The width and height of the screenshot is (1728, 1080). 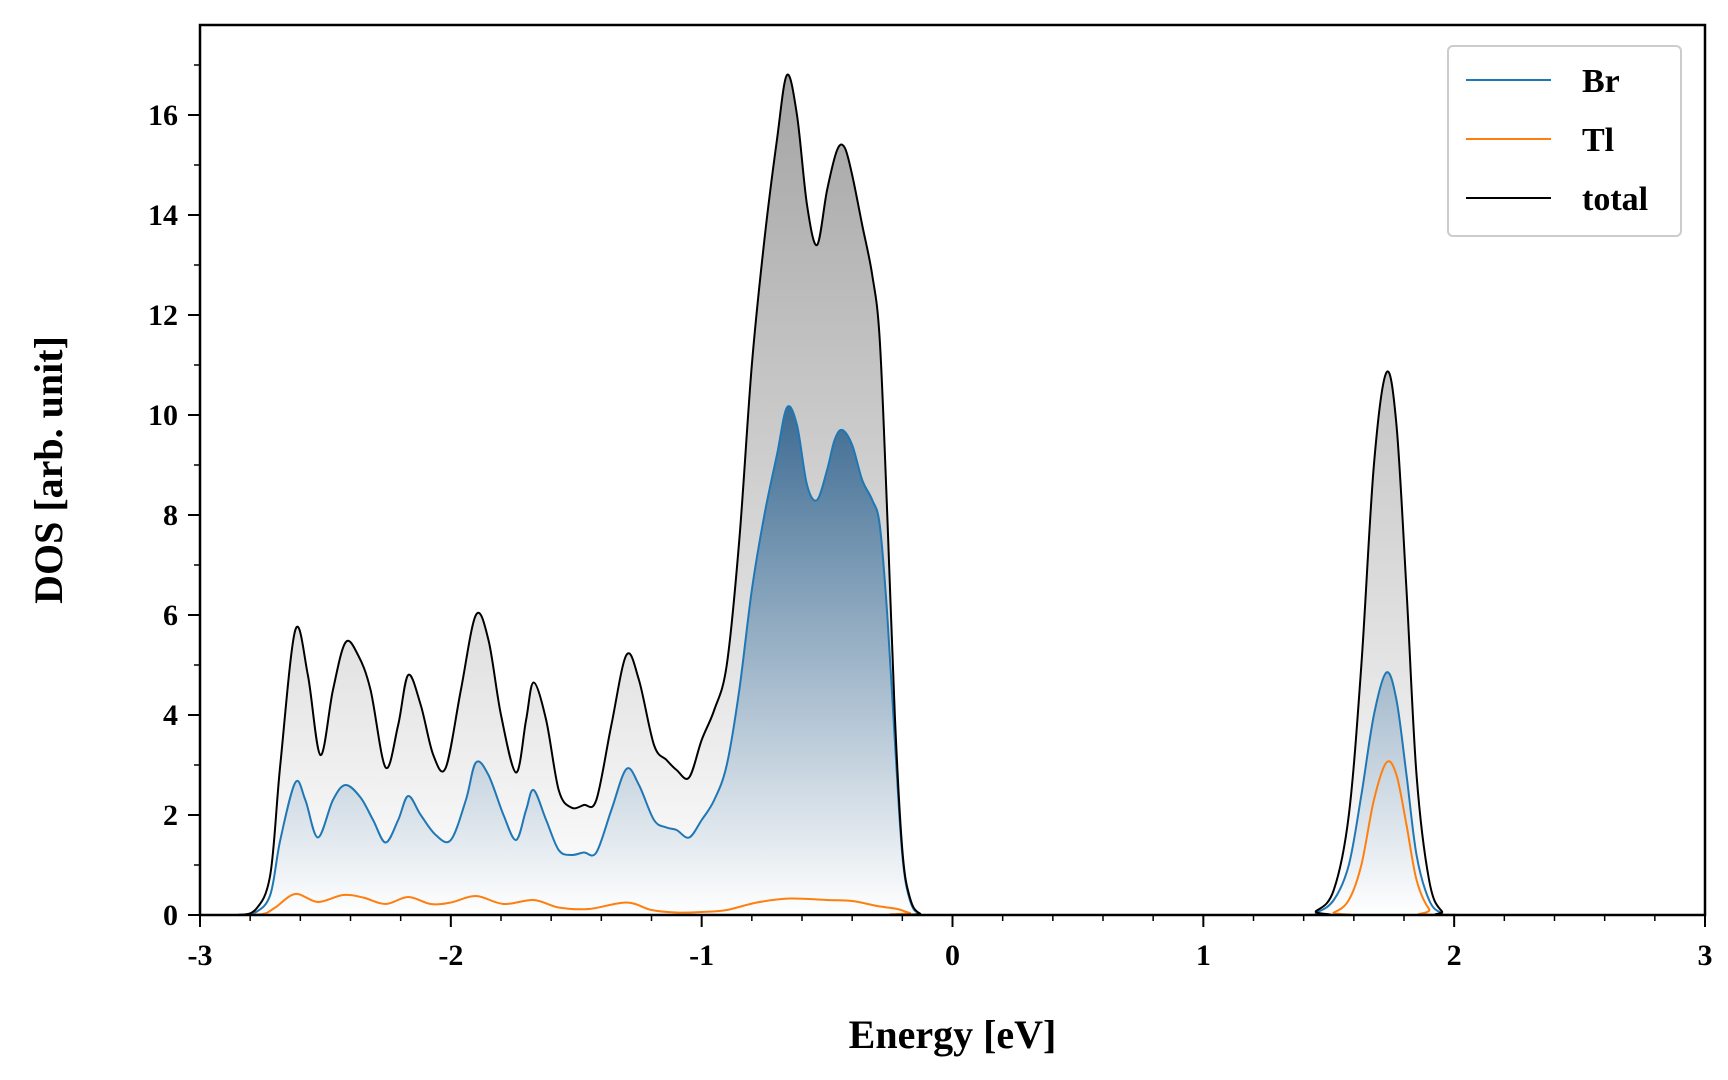 What do you see at coordinates (163, 415) in the screenshot?
I see `y-tick-label: 10` at bounding box center [163, 415].